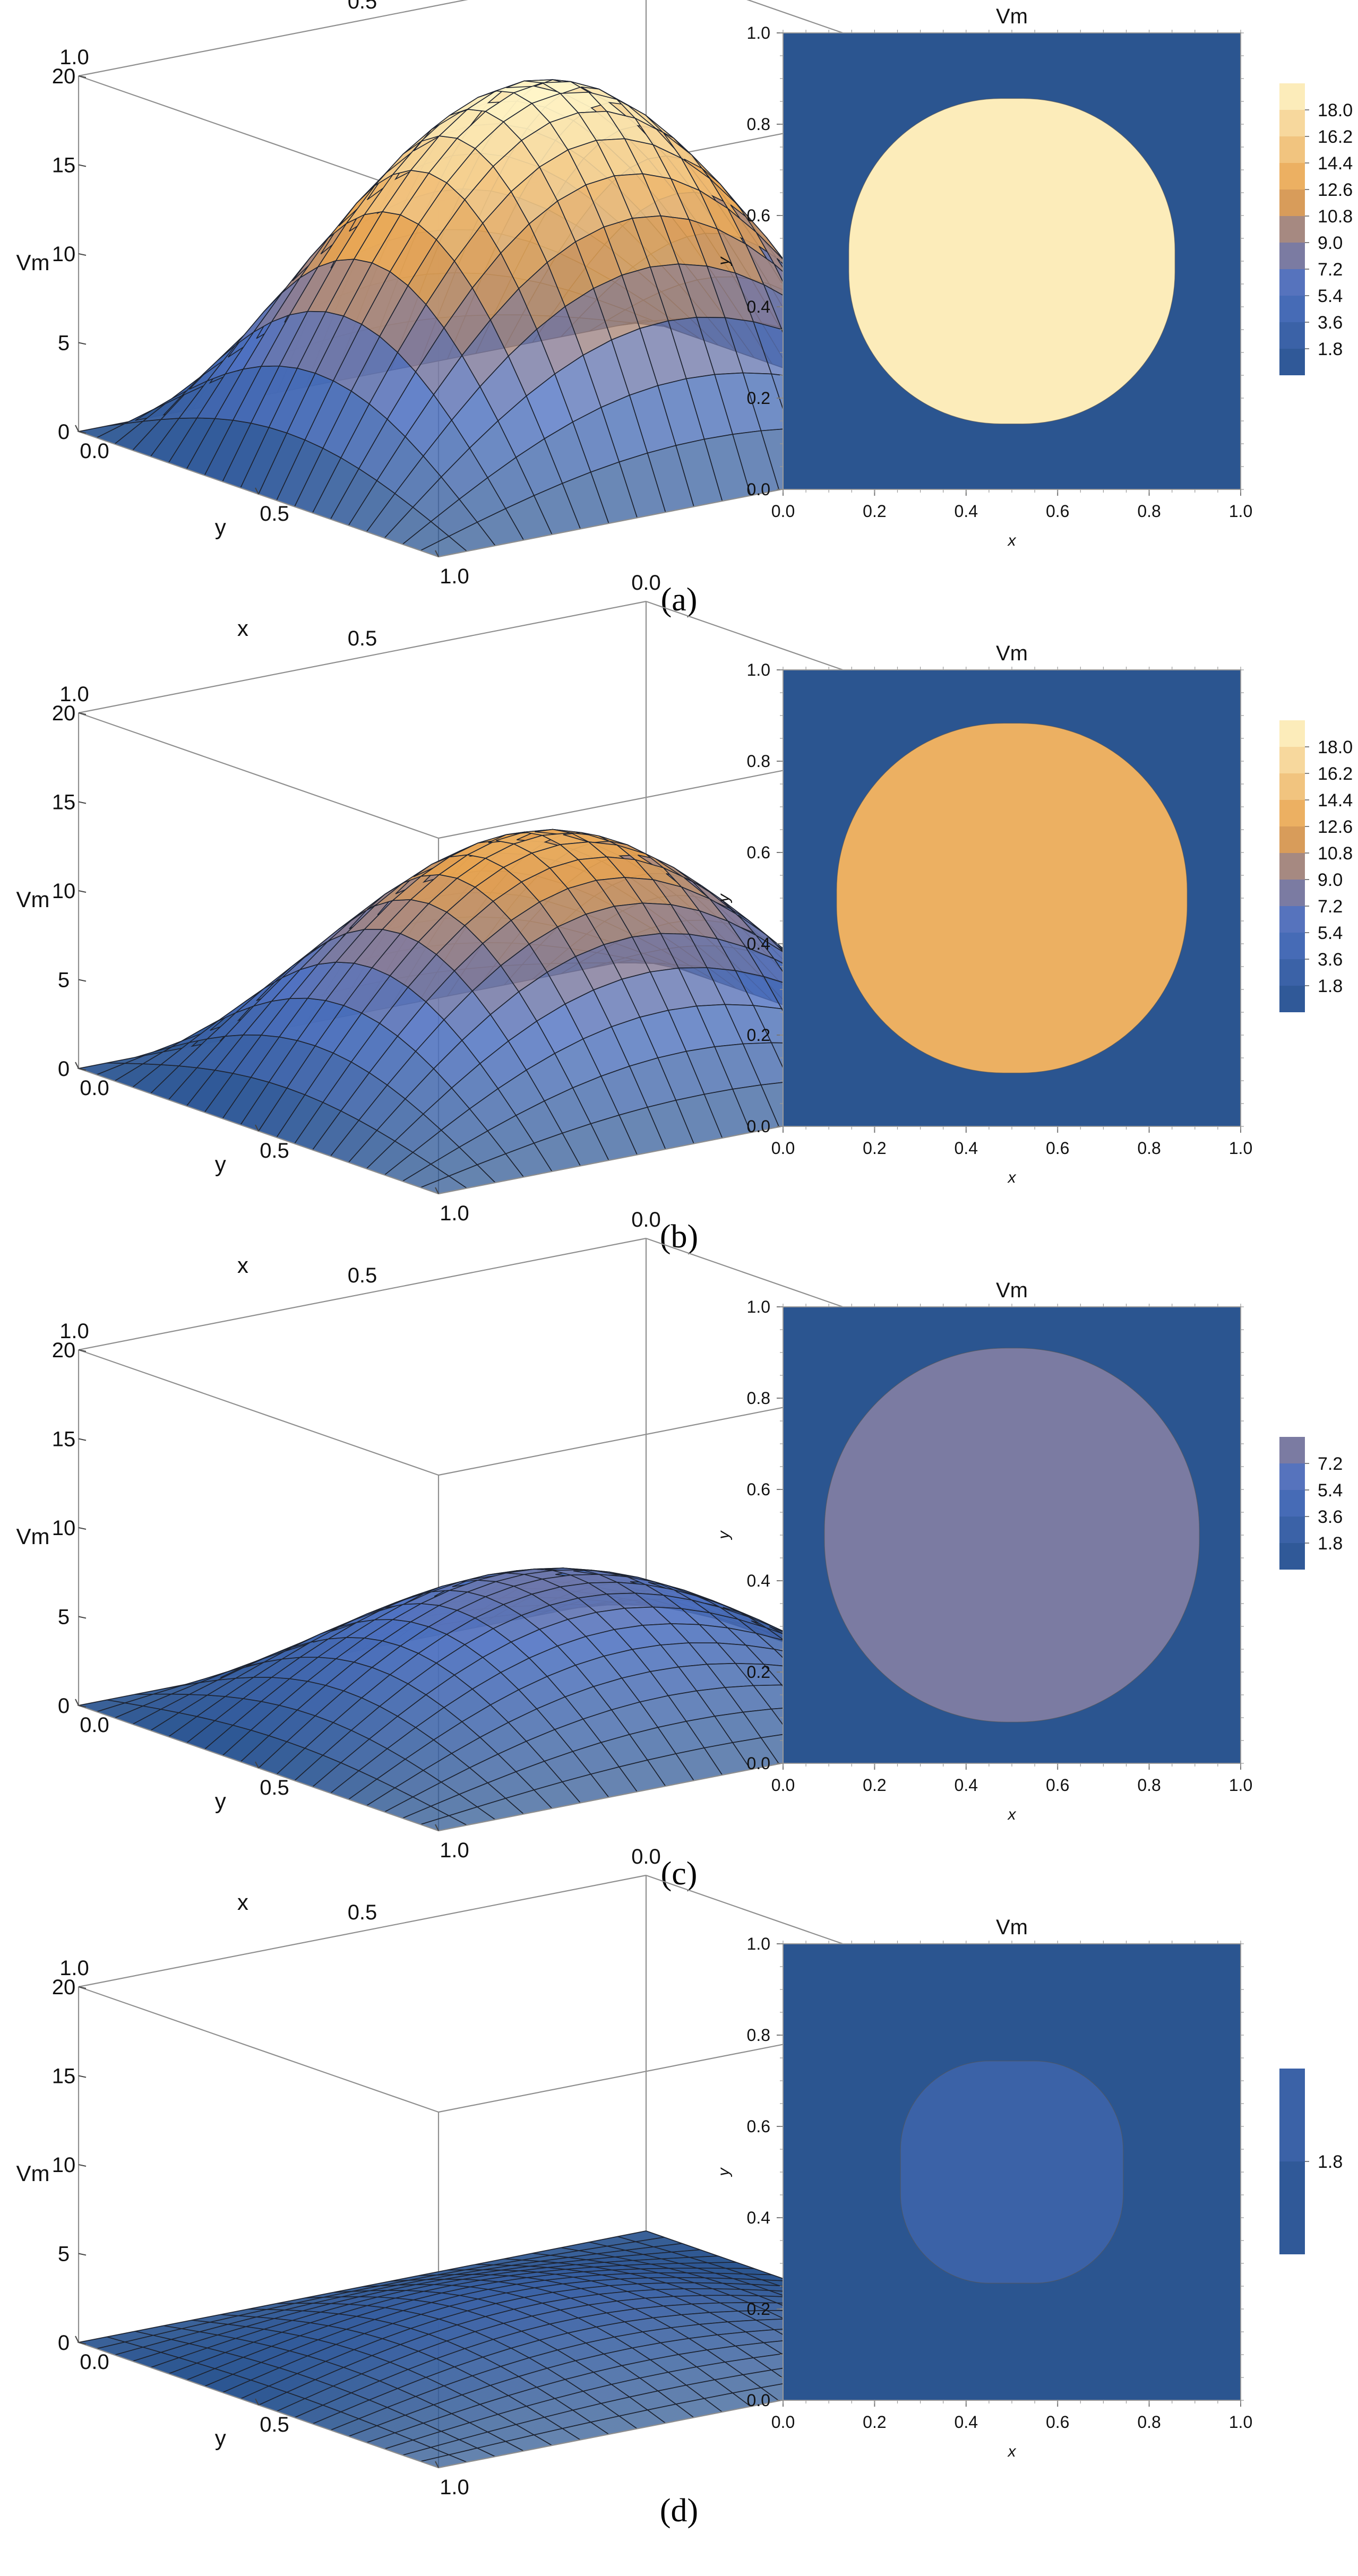  Describe the element at coordinates (64, 77) in the screenshot. I see `z-tick-label: 20` at that location.